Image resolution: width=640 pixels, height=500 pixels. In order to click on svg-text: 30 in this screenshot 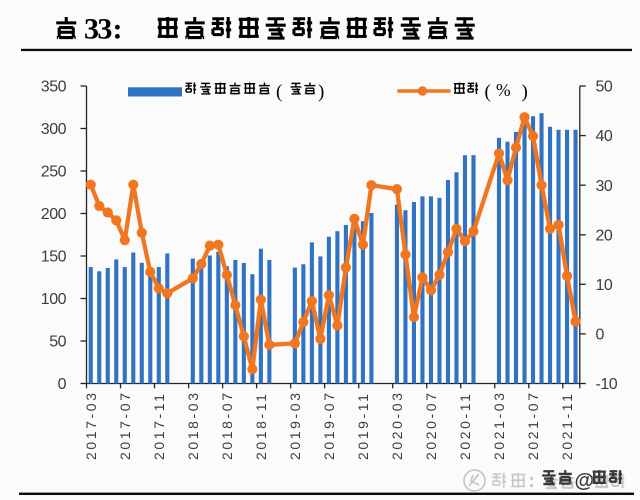, I will do `click(604, 186)`.